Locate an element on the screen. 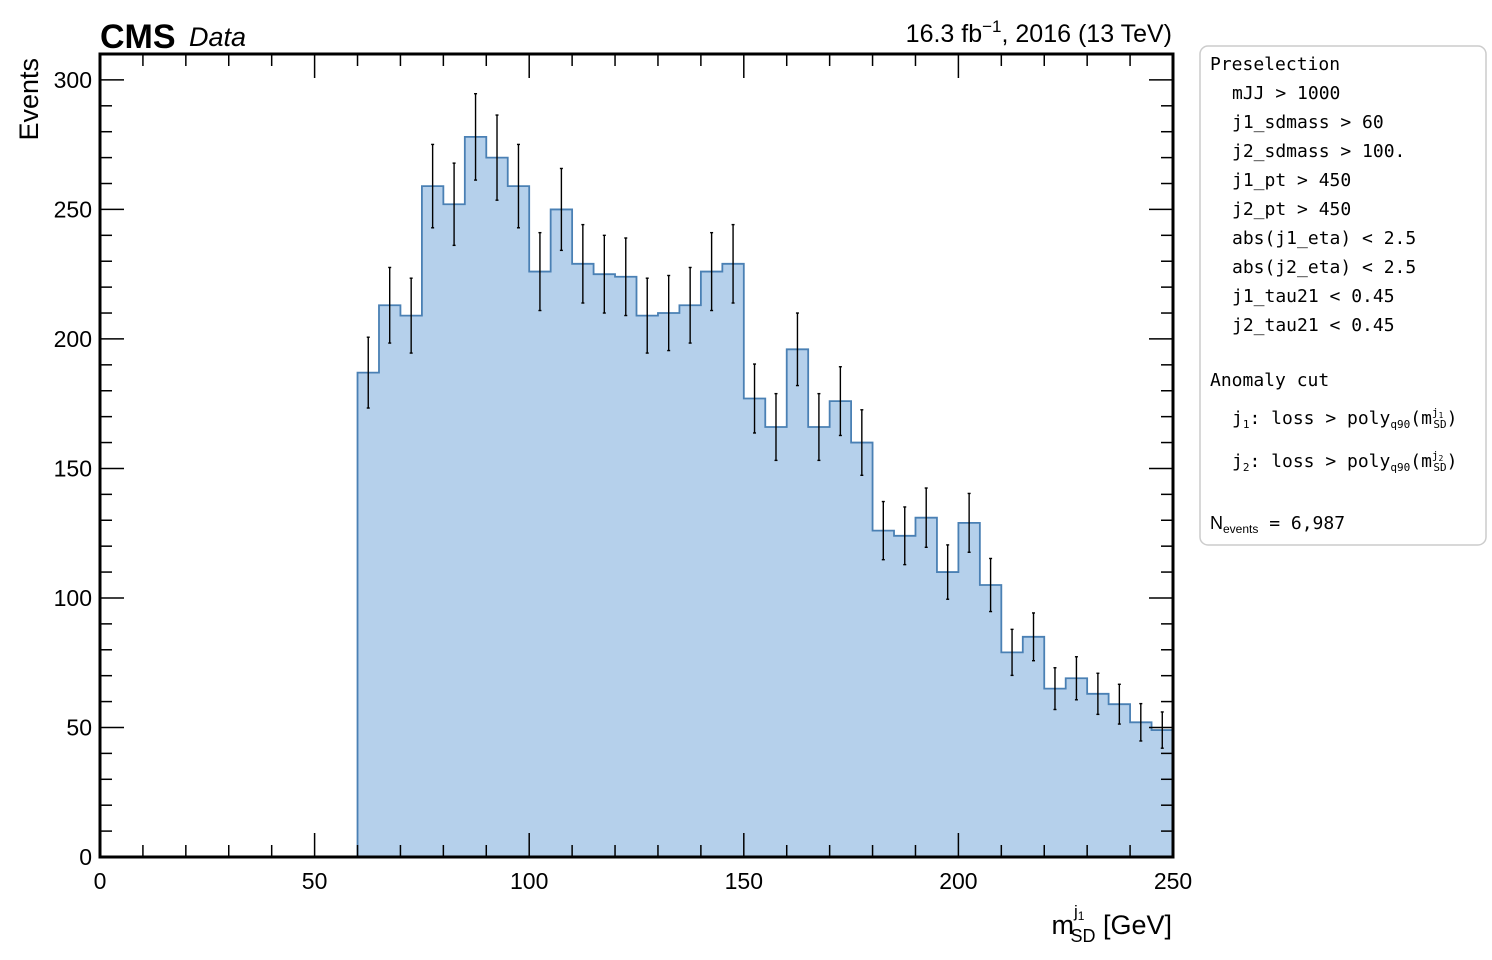 The image size is (1492, 960). legend-cut-item: j2_pt > 450 is located at coordinates (1291, 209).